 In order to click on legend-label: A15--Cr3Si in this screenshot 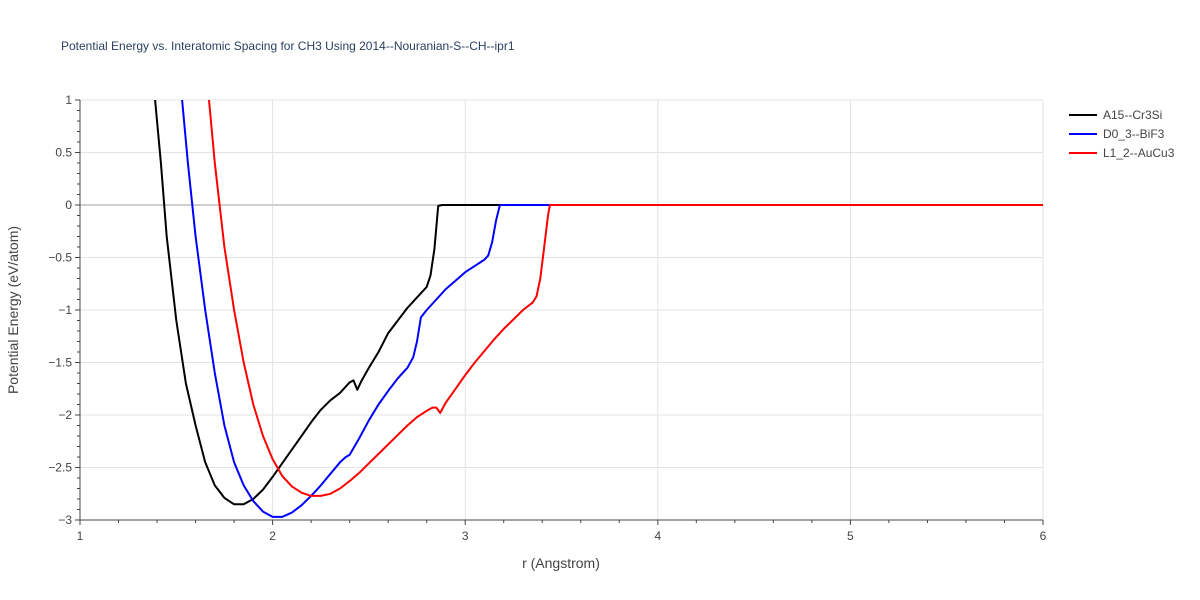, I will do `click(1132, 115)`.